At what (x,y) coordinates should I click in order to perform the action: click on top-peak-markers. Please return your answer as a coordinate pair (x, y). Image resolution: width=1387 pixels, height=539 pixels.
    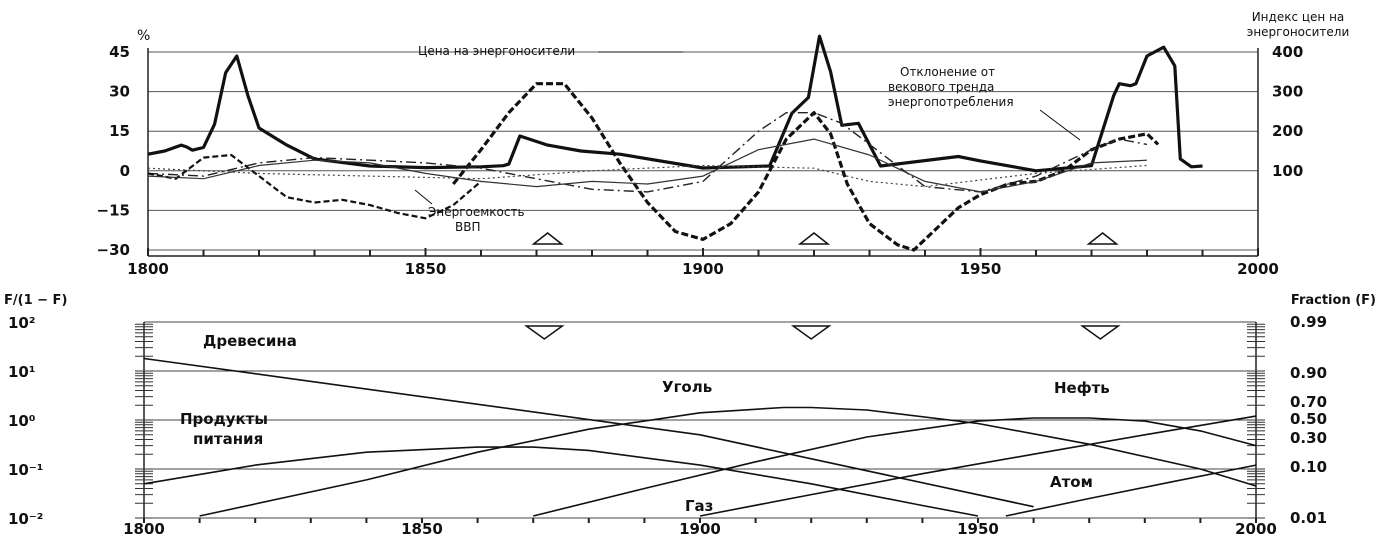
    Looking at the image, I should click on (825, 238).